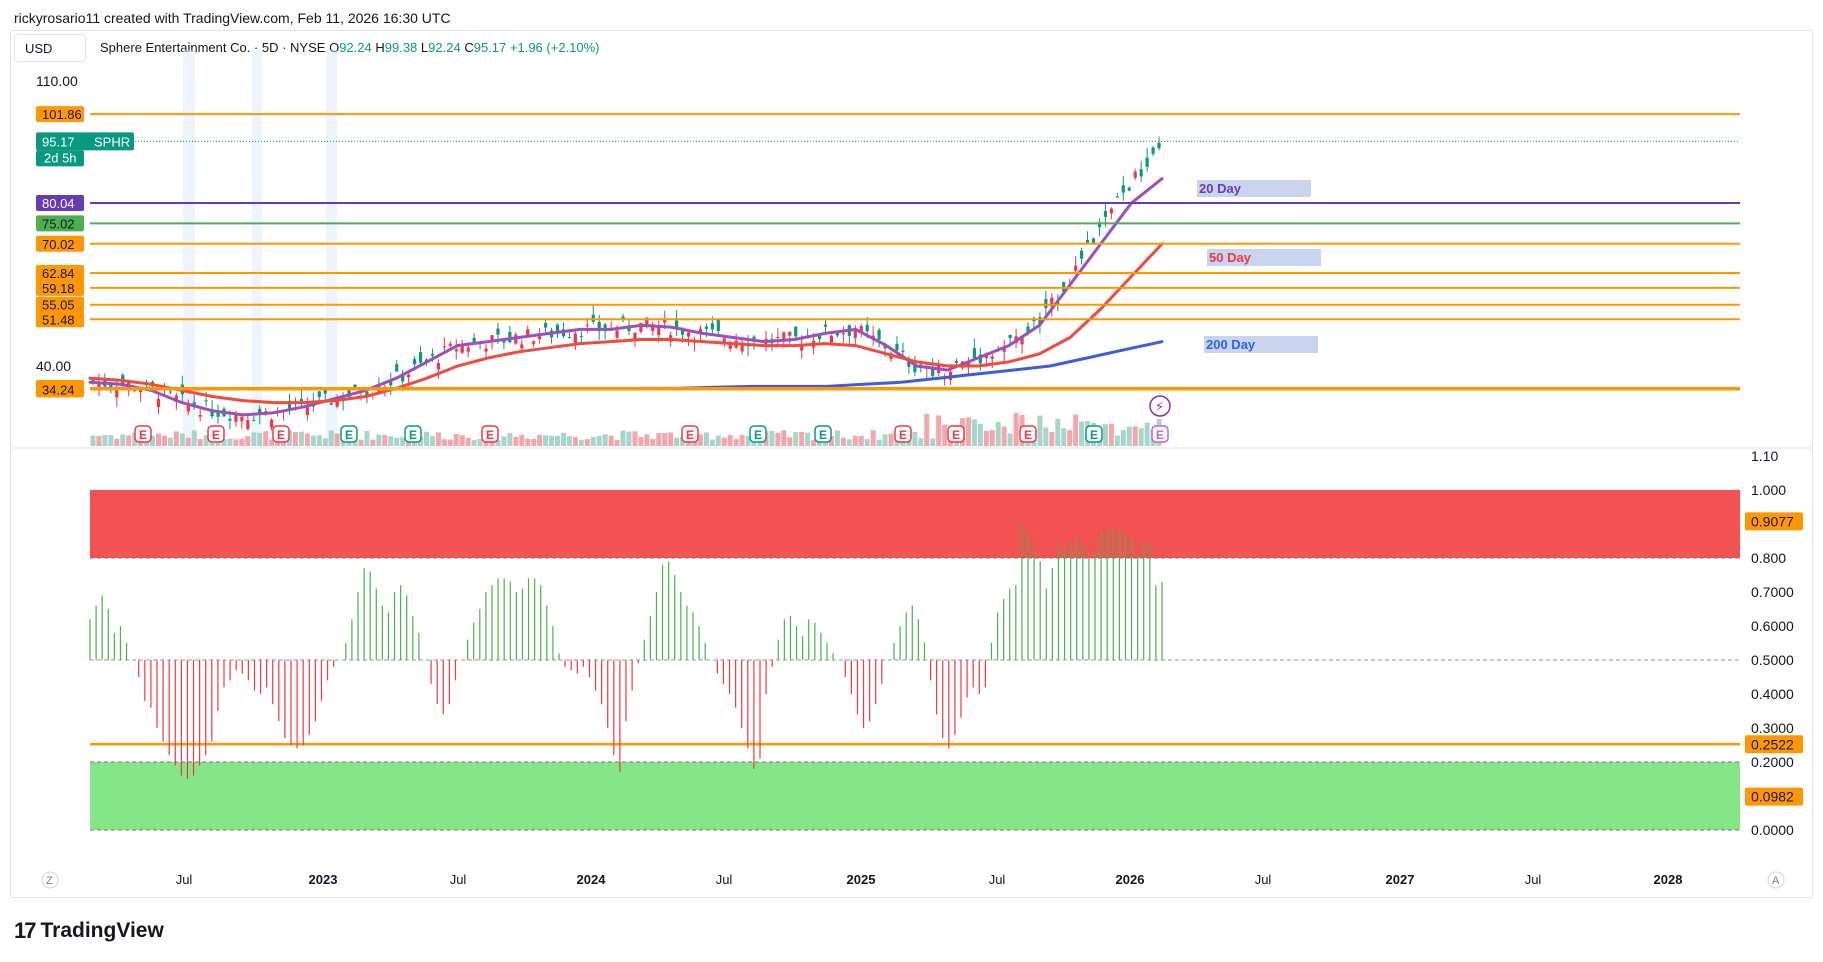 This screenshot has width=1823, height=962. Describe the element at coordinates (213, 47) in the screenshot. I see `symbol-title: Sphere Entertainment Co. · 5D · NYSE` at that location.